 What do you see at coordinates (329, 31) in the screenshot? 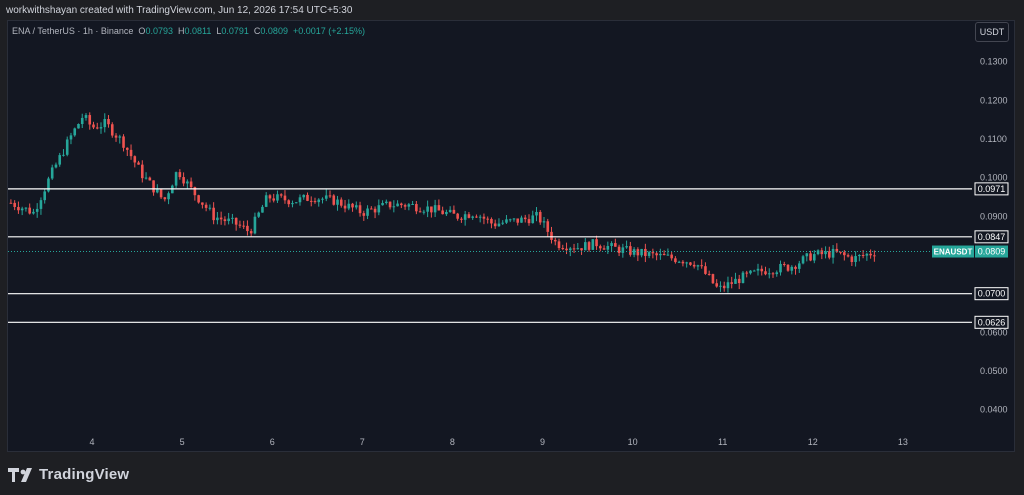
I see `legend-change: +0.0017 (+2.15%)` at bounding box center [329, 31].